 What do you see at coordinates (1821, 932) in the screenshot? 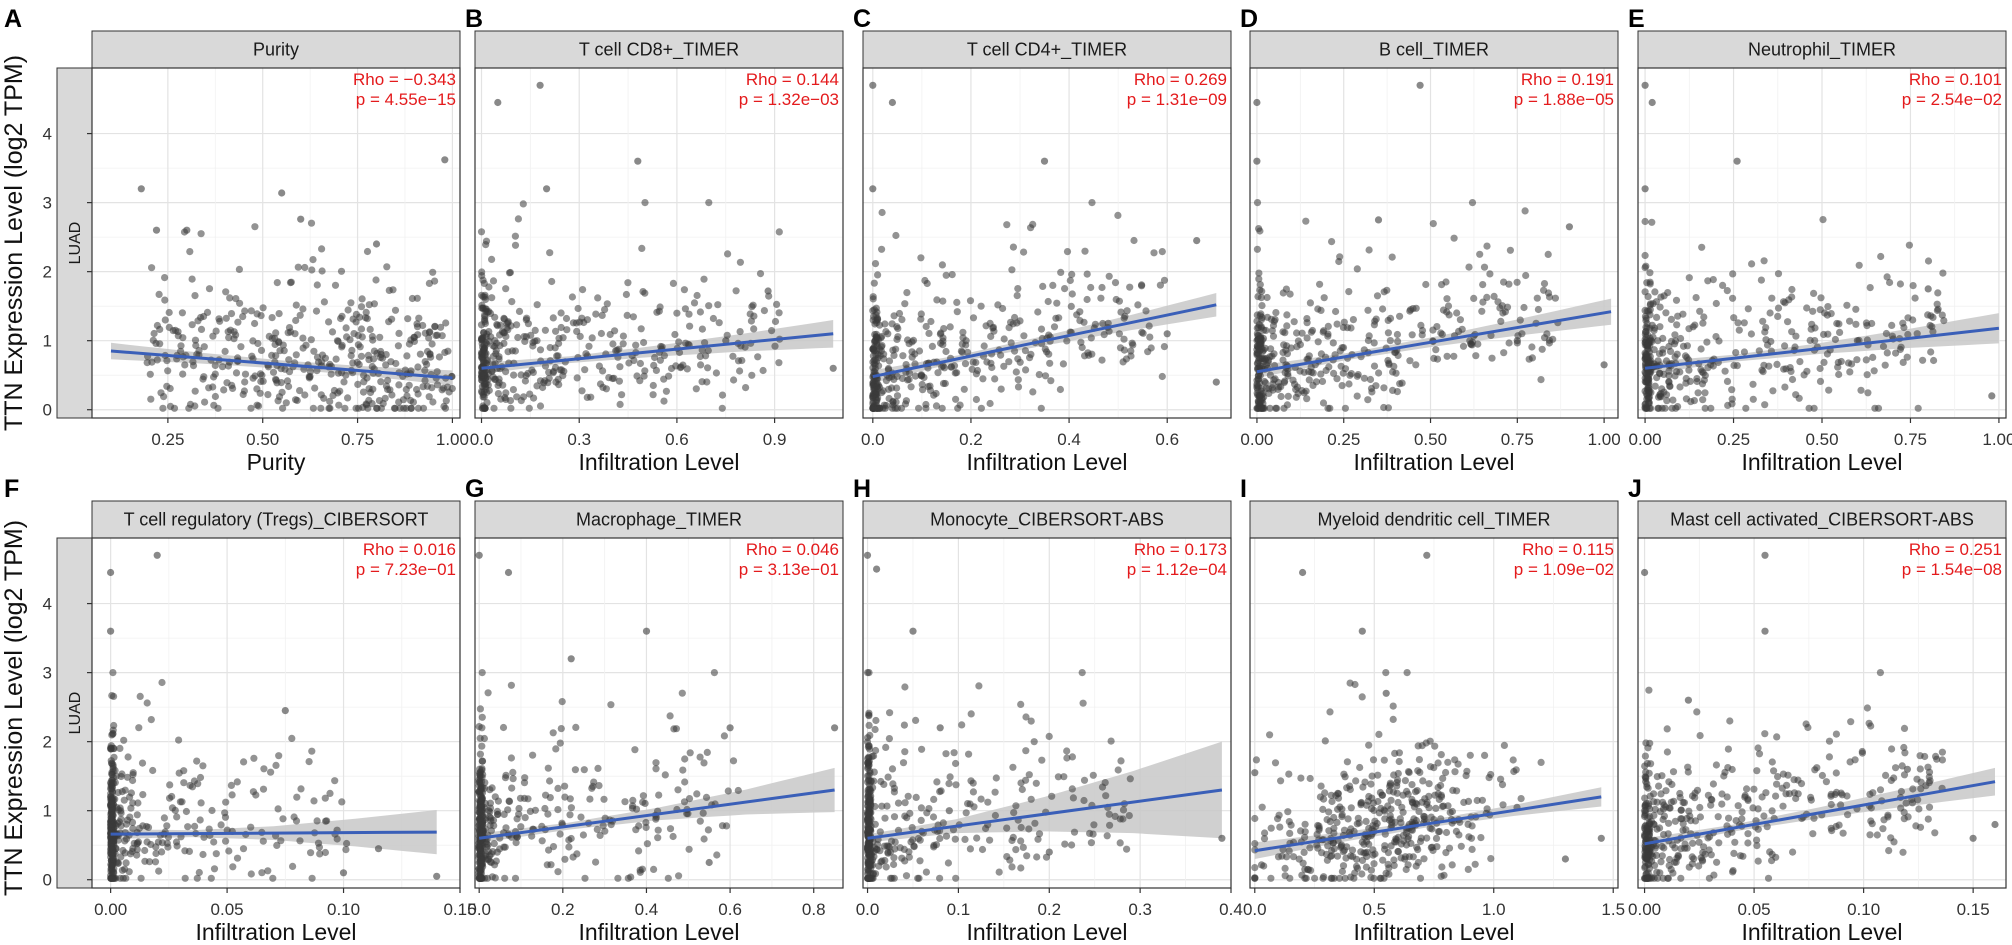
I see `x-axis-title: Infiltration Level` at bounding box center [1821, 932].